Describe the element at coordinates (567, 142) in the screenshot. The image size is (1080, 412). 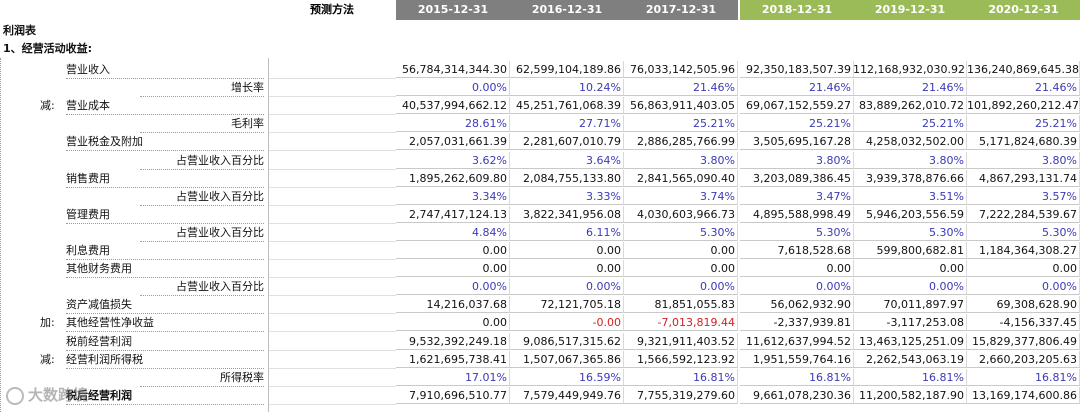
I see `value-cell: 2,281,607,010.79` at that location.